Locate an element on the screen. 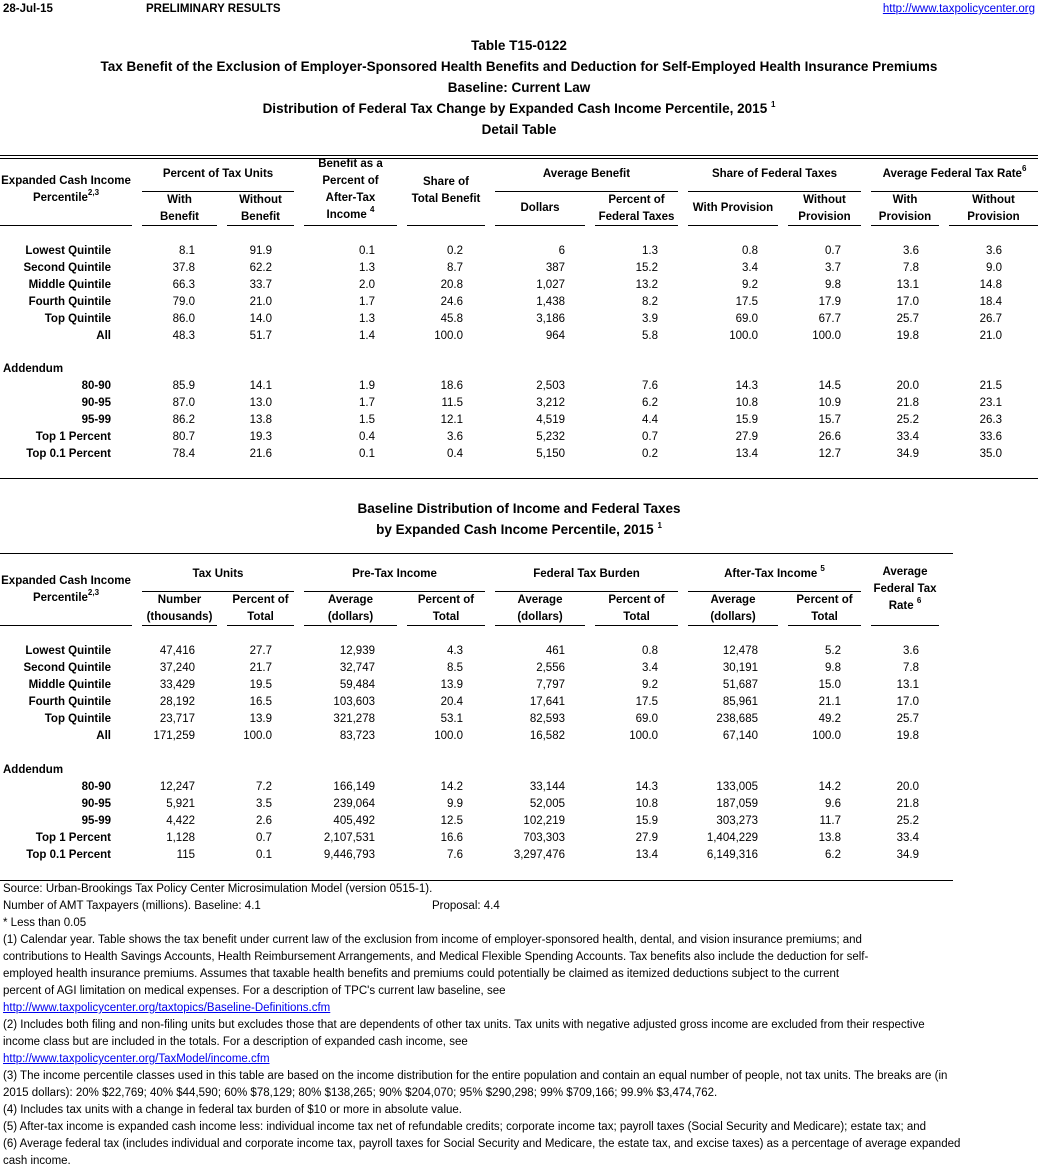  burden-avg-header: Average (dollars) is located at coordinates (540, 608).